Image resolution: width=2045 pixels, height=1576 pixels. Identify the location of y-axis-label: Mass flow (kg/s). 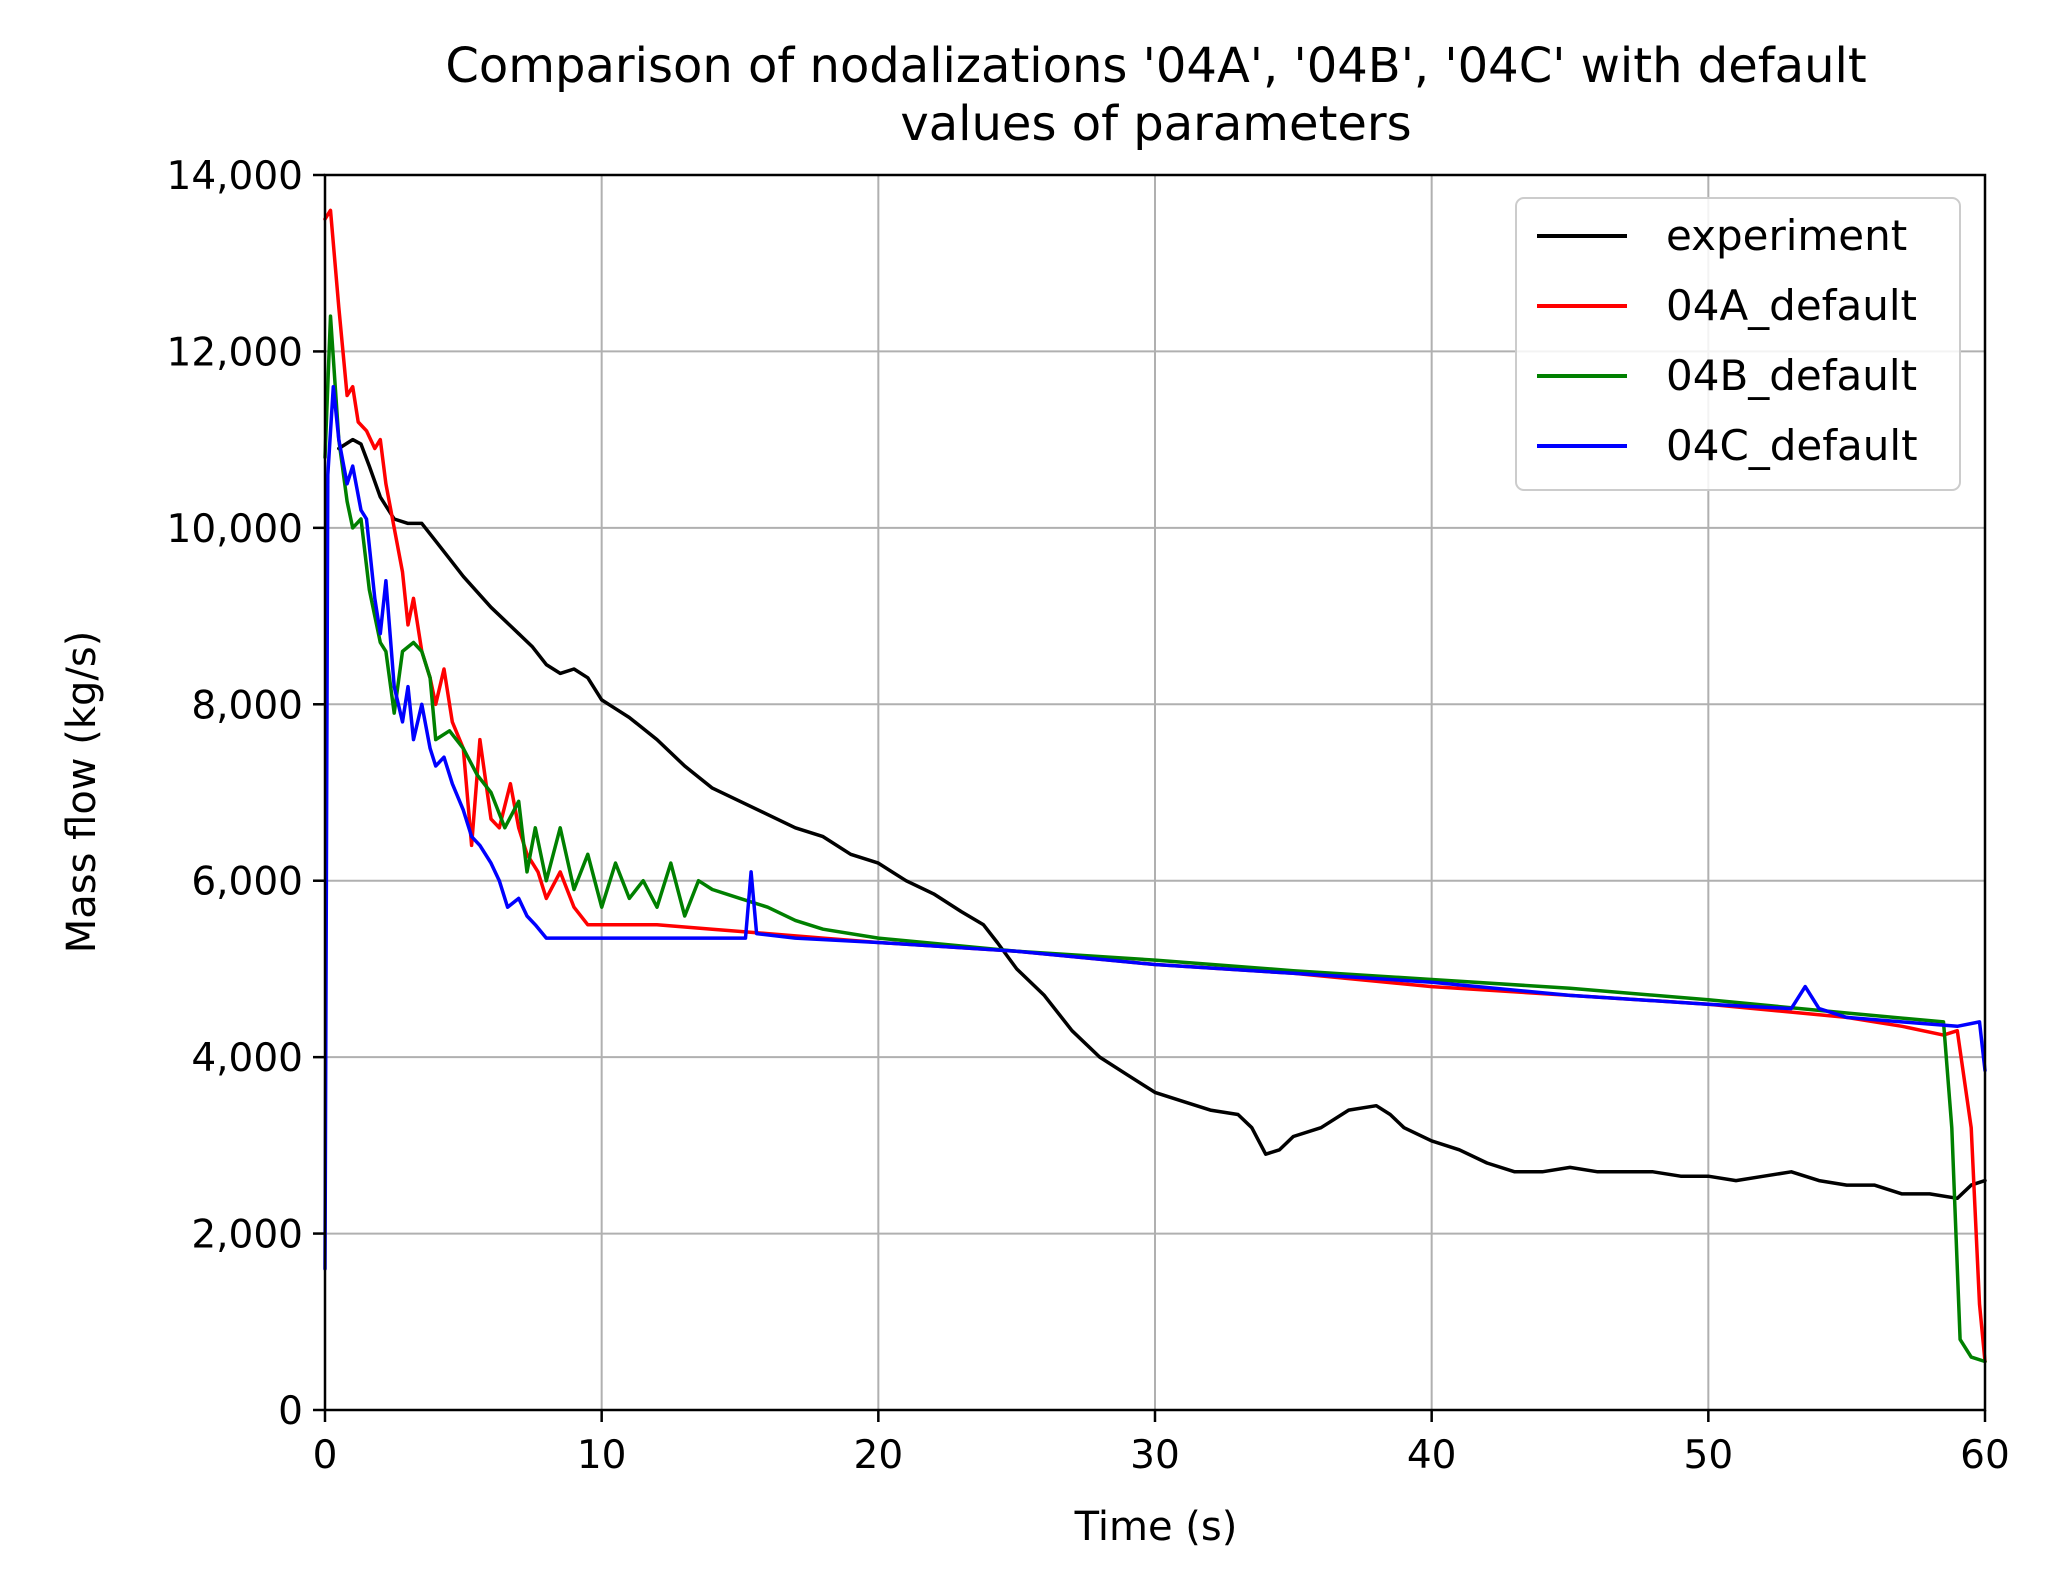
(82, 792).